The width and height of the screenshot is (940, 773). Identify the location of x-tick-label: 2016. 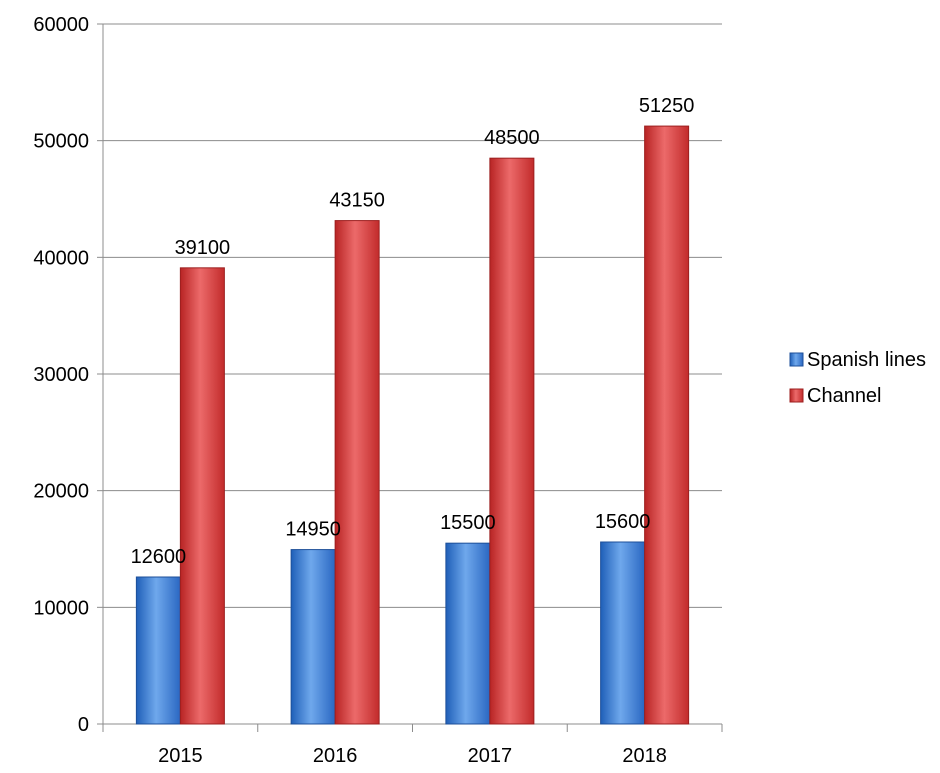
(335, 756).